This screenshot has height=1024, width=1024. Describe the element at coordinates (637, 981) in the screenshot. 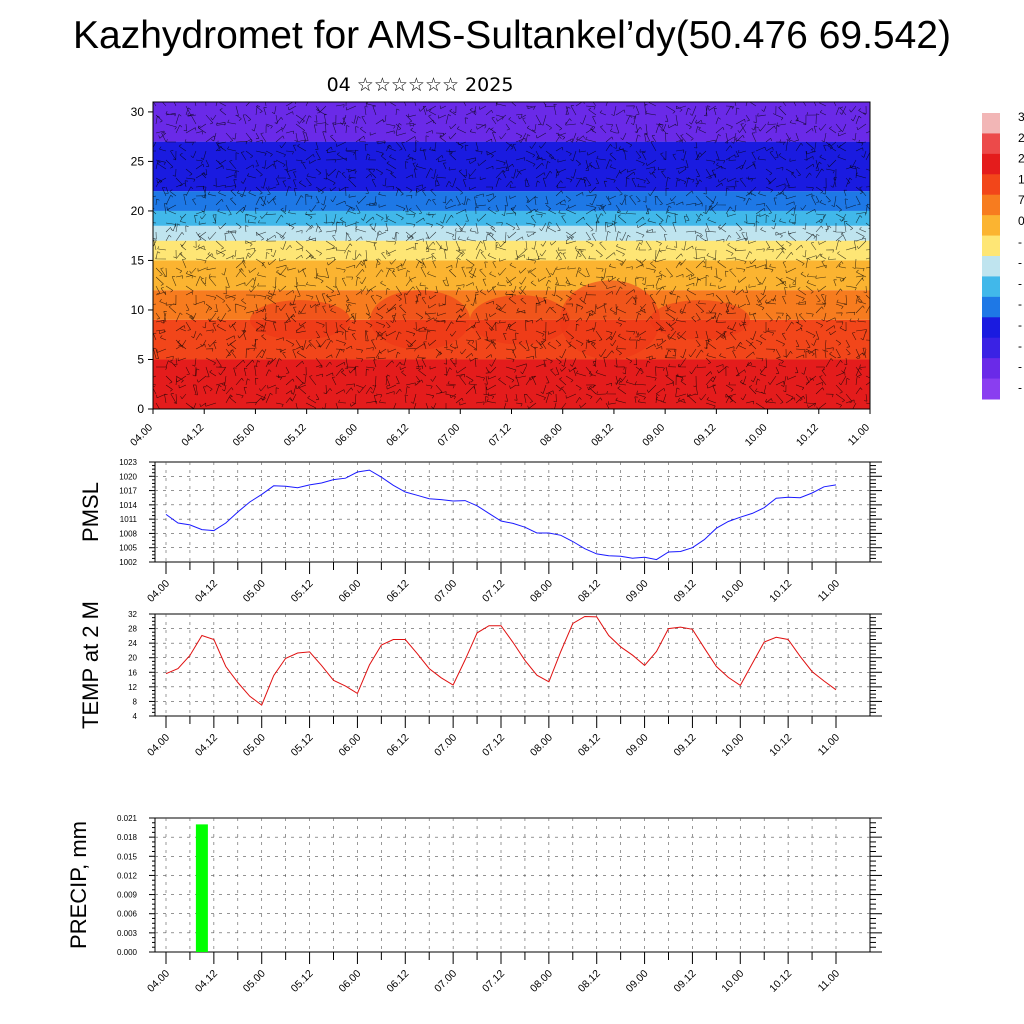

I see `precip-x-tick-label-10: 09.00` at that location.